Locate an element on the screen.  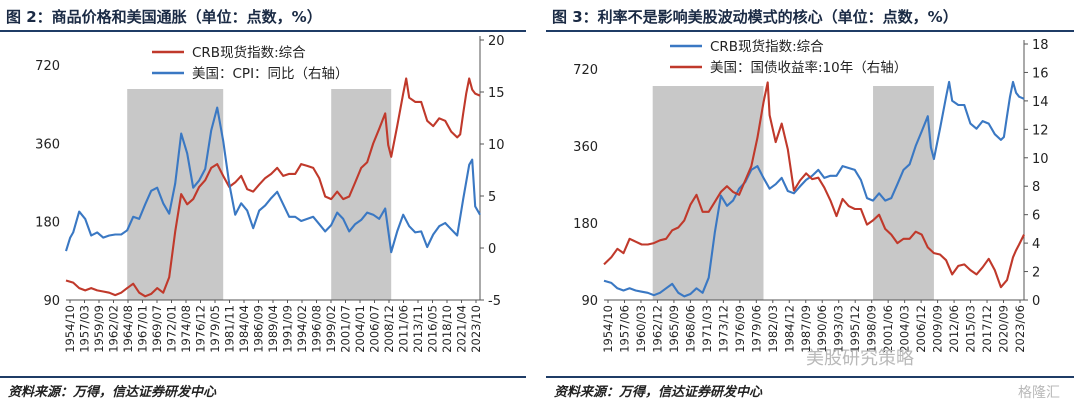
x-tick-label: 1969/07 is located at coordinates (157, 329).